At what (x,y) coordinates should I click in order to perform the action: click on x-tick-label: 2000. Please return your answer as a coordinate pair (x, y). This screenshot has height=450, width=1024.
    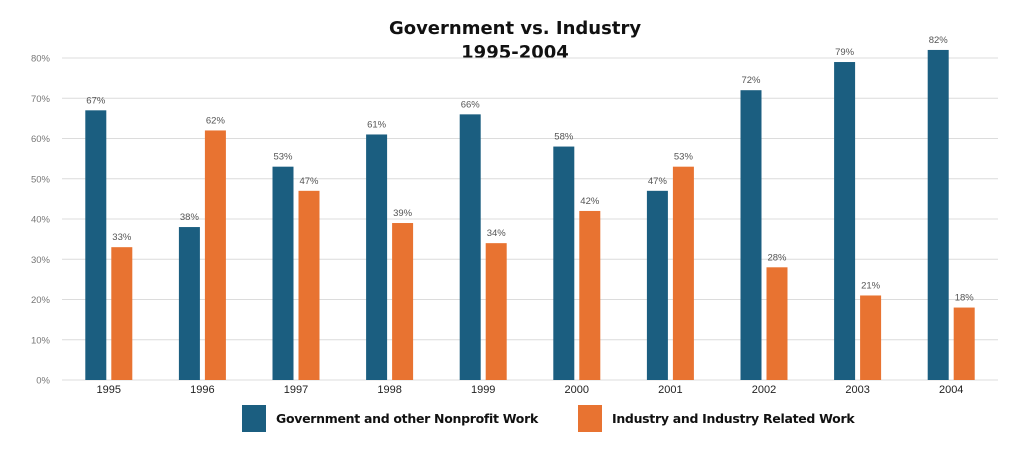
    Looking at the image, I should click on (577, 390).